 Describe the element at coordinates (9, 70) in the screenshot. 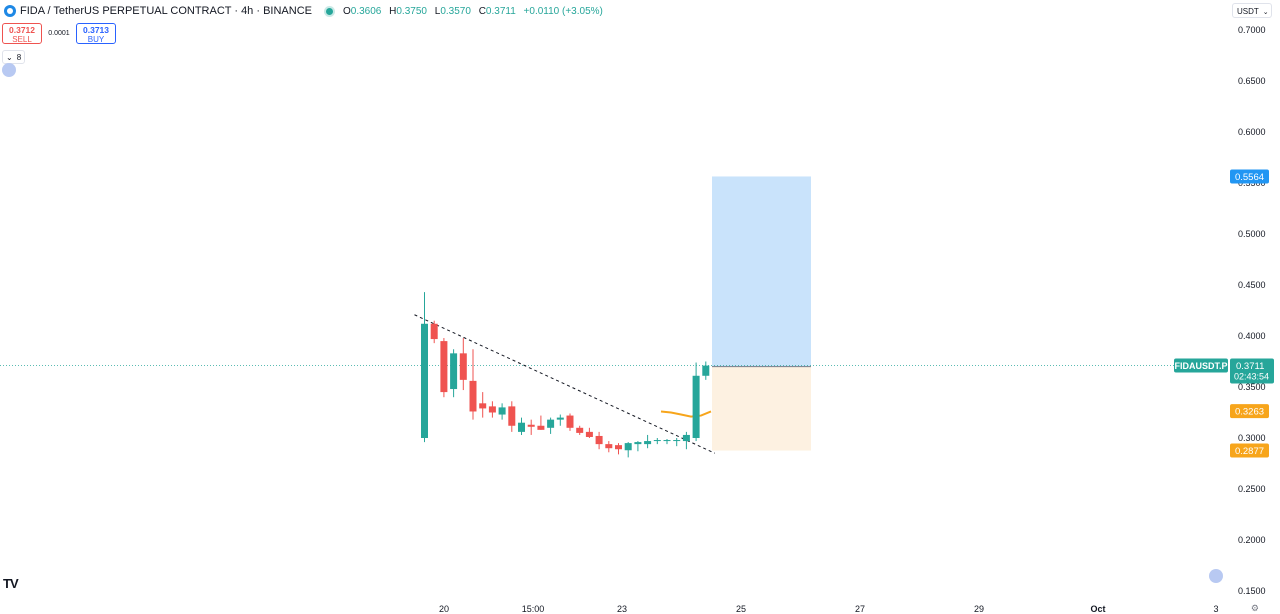

I see `alert-marker-icon` at that location.